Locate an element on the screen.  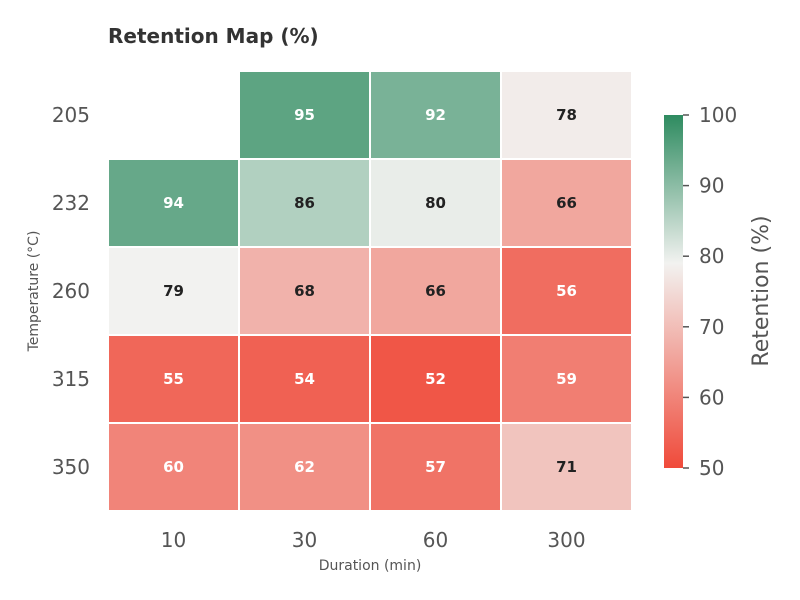
cell-value-label: 55 is located at coordinates (173, 379).